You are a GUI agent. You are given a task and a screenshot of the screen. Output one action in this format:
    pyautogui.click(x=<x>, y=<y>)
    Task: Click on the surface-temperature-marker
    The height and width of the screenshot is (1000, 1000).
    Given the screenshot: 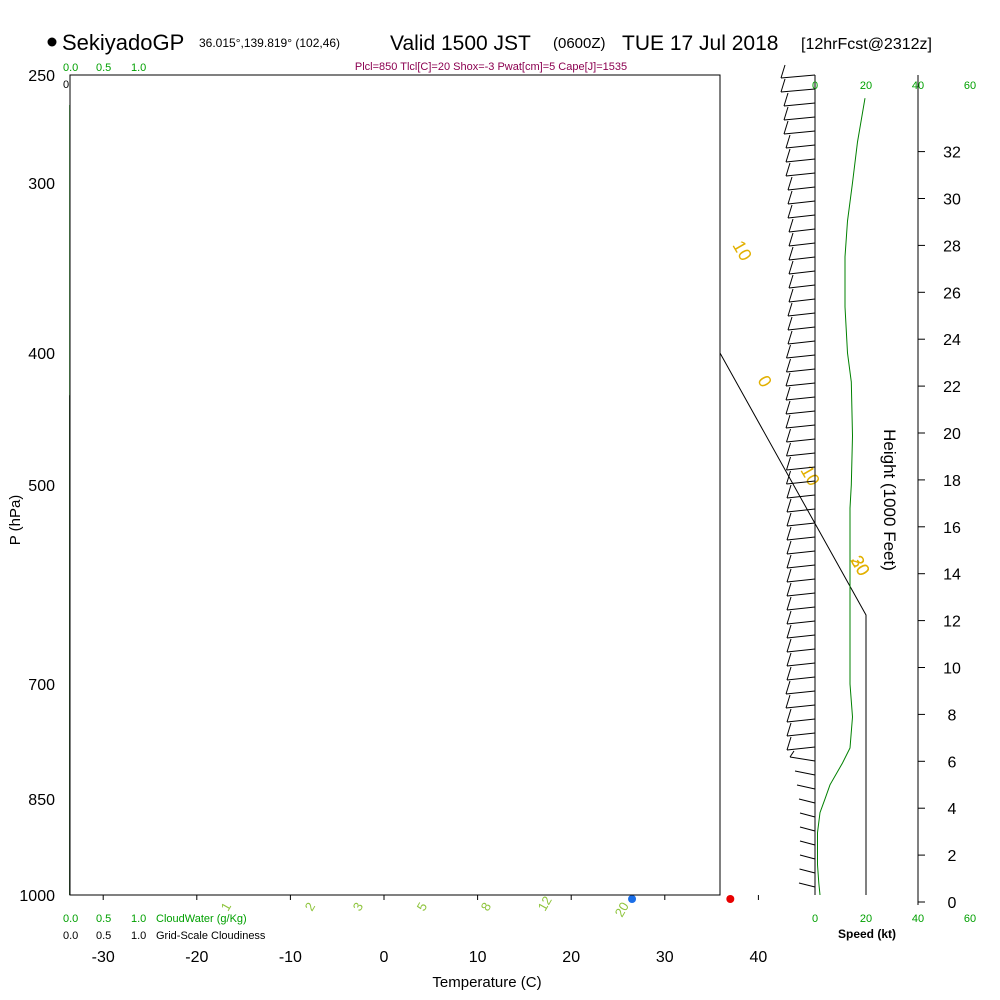 What is the action you would take?
    pyautogui.click(x=730, y=899)
    